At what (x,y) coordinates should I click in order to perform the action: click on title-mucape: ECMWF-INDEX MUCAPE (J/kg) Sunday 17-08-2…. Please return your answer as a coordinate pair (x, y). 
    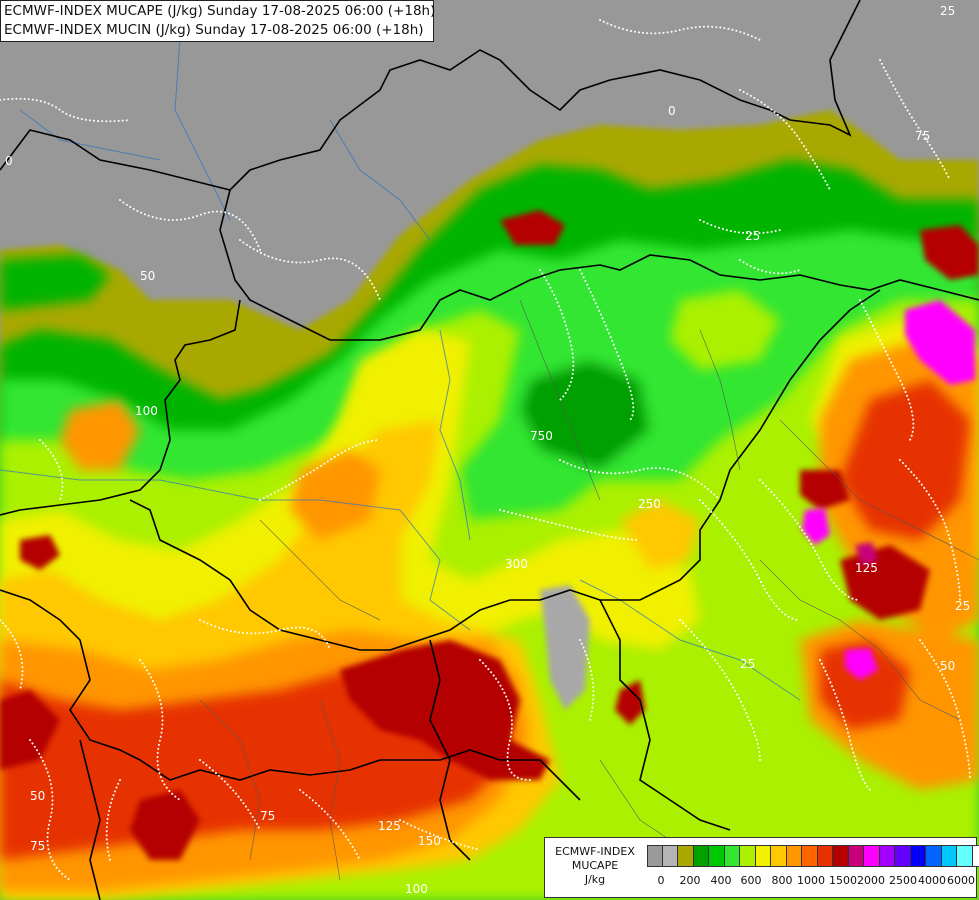
    Looking at the image, I should click on (220, 11).